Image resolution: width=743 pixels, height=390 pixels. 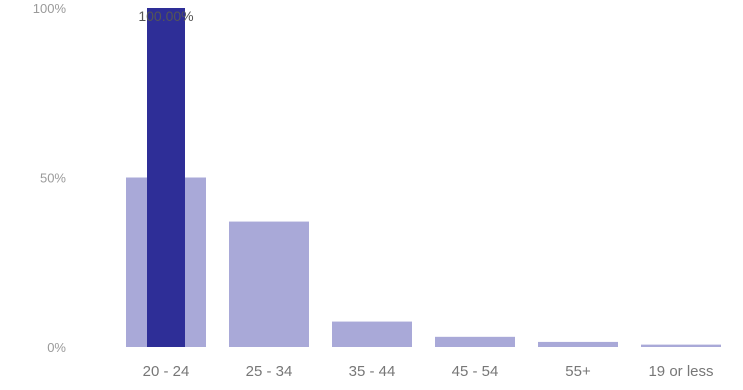 I want to click on bar-highlighted, so click(x=166, y=177).